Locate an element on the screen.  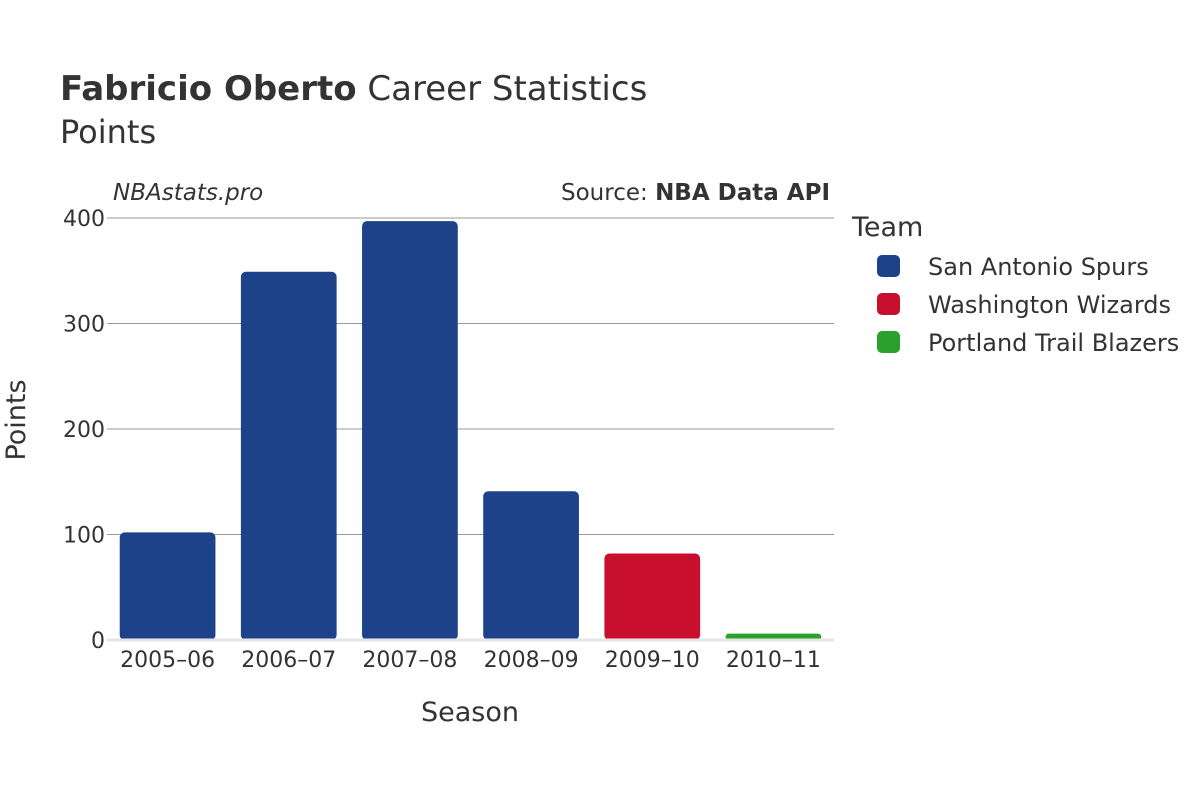
legend-label: Portland Trail Blazers is located at coordinates (1053, 343).